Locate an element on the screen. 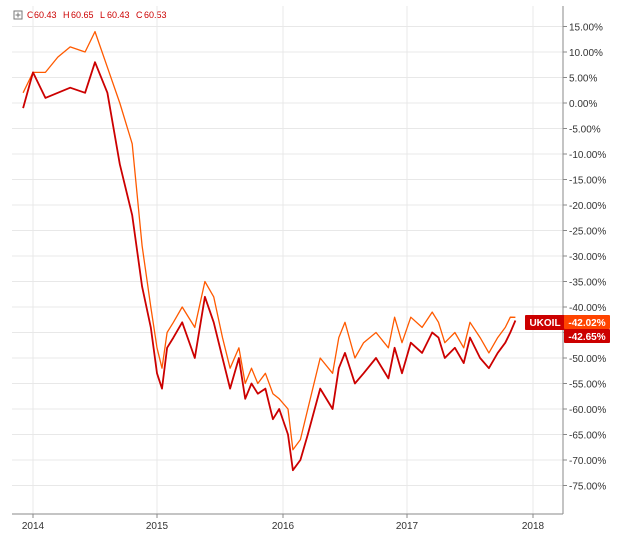  open-value: 60.43 is located at coordinates (45, 15).